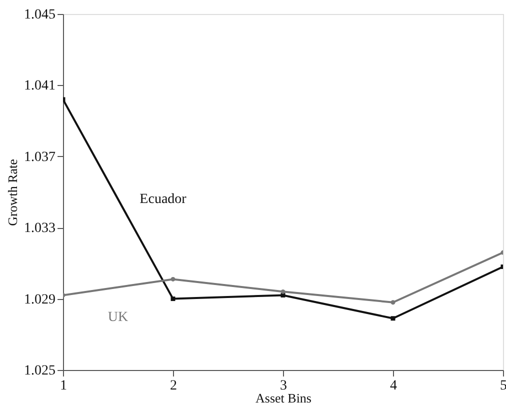 This screenshot has height=405, width=506. What do you see at coordinates (283, 386) in the screenshot?
I see `x-tick-label: 3` at bounding box center [283, 386].